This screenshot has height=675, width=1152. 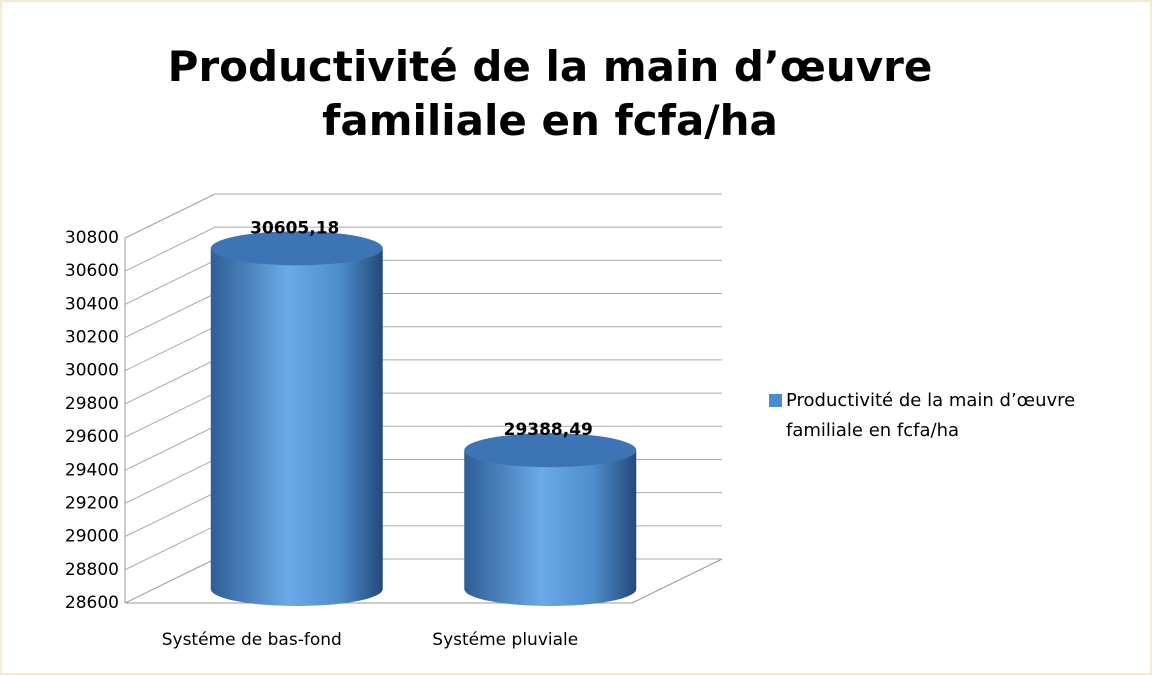 What do you see at coordinates (775, 400) in the screenshot?
I see `legend-swatch` at bounding box center [775, 400].